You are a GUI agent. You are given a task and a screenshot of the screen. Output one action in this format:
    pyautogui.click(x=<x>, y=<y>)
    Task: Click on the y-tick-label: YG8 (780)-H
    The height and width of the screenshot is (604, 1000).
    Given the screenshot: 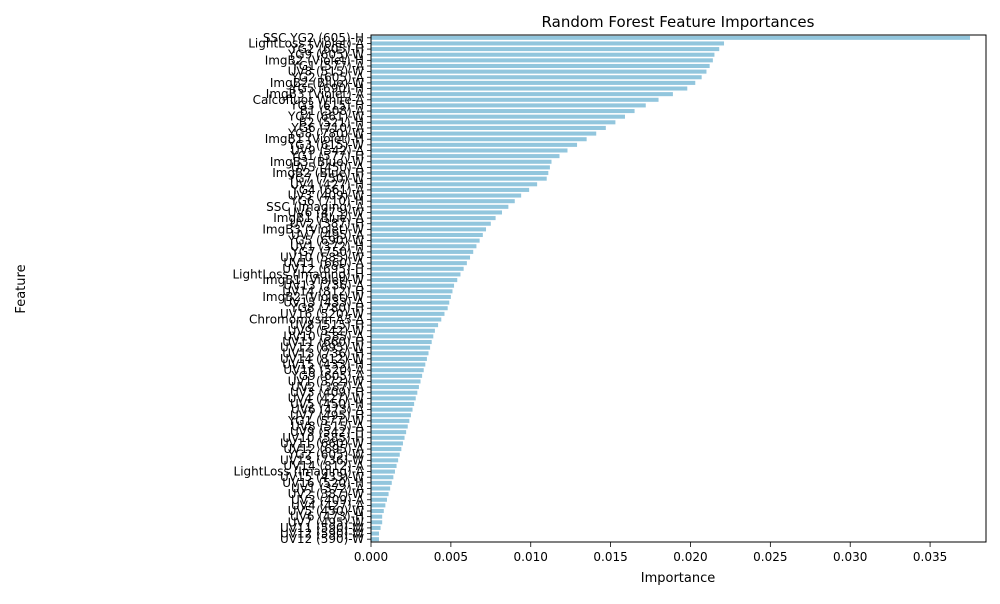 What is the action you would take?
    pyautogui.click(x=326, y=308)
    